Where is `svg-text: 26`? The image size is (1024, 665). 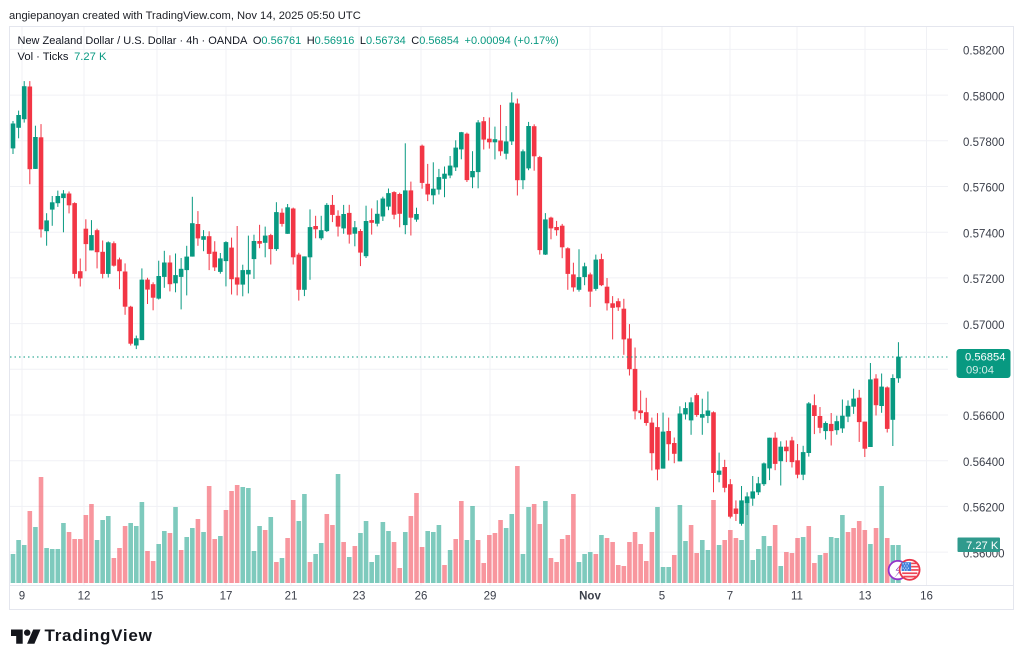 svg-text: 26 is located at coordinates (421, 597).